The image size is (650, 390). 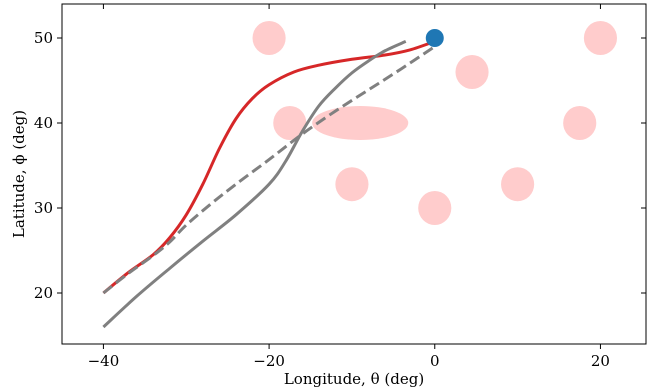 What do you see at coordinates (435, 361) in the screenshot?
I see `x-tick-label: 0` at bounding box center [435, 361].